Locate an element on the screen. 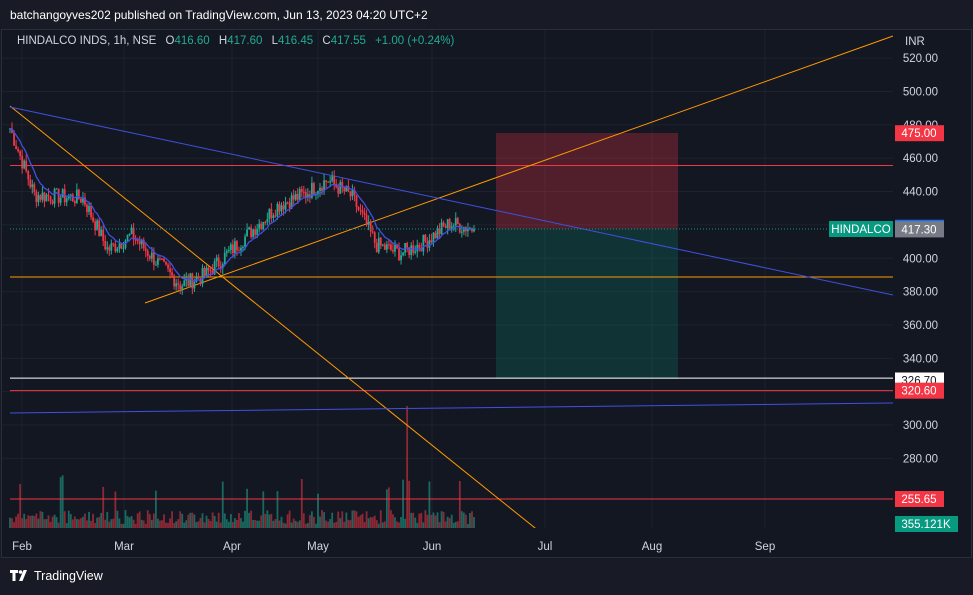  price-label-text: 255.65 is located at coordinates (918, 500).